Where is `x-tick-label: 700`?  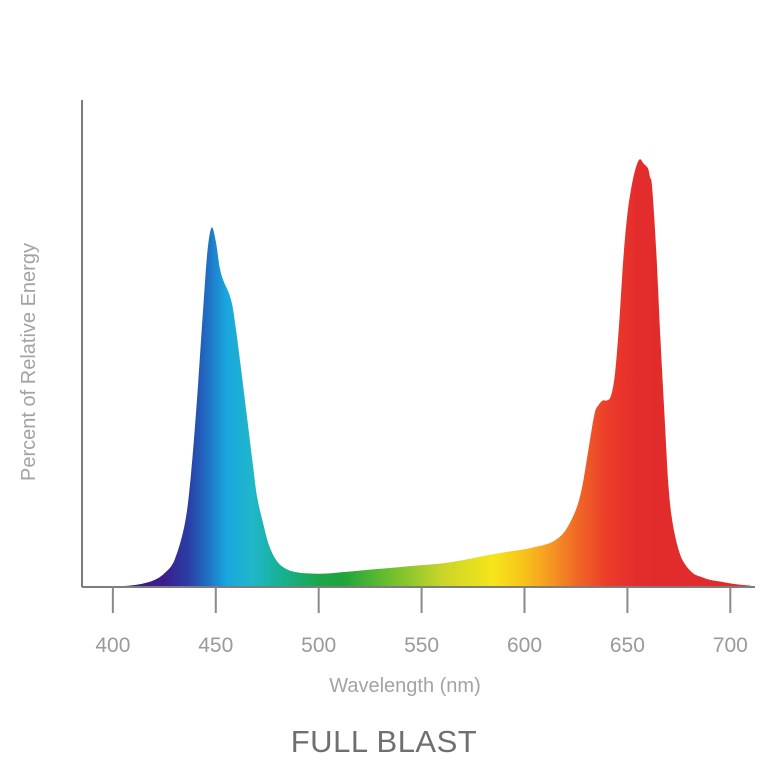
x-tick-label: 700 is located at coordinates (730, 645).